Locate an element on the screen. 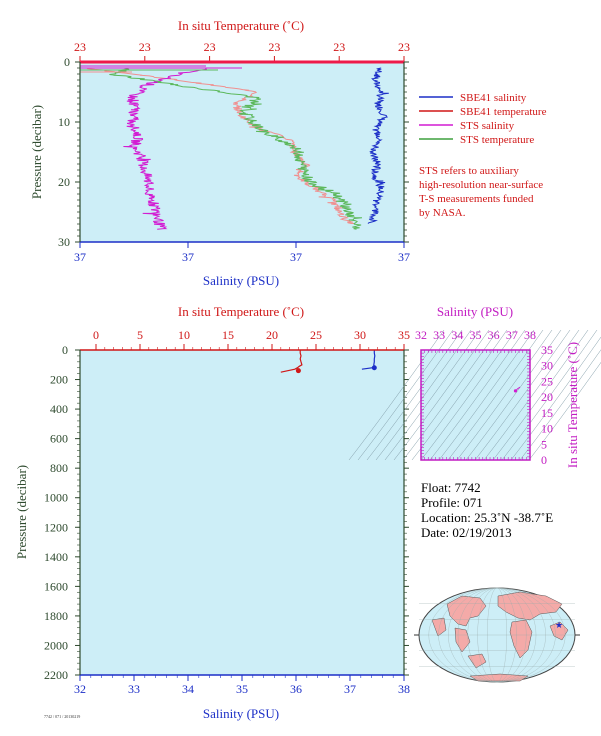 The width and height of the screenshot is (601, 736). bottom-salinity-tick: 36 is located at coordinates (296, 689).